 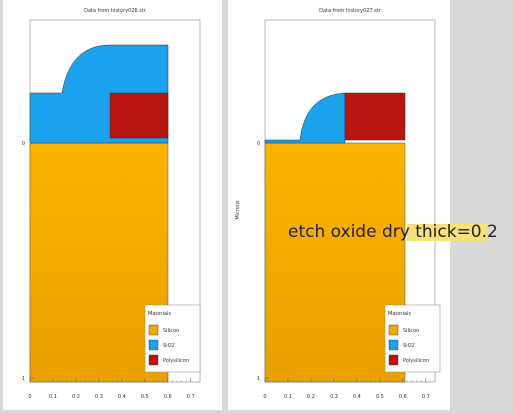 What do you see at coordinates (350, 11) in the screenshot?
I see `panel-title: Data from history027.str` at bounding box center [350, 11].